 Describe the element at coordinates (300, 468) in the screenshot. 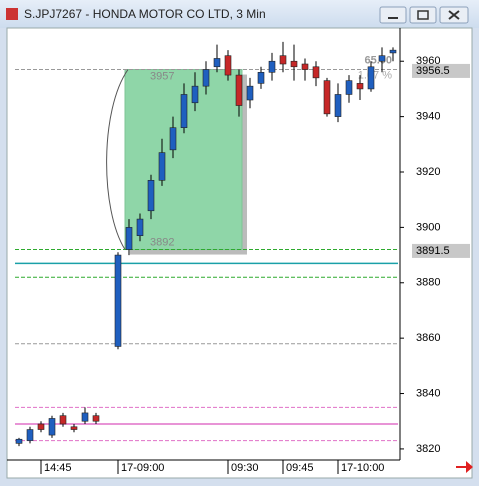

I see `x-tick-label: 09:45` at that location.